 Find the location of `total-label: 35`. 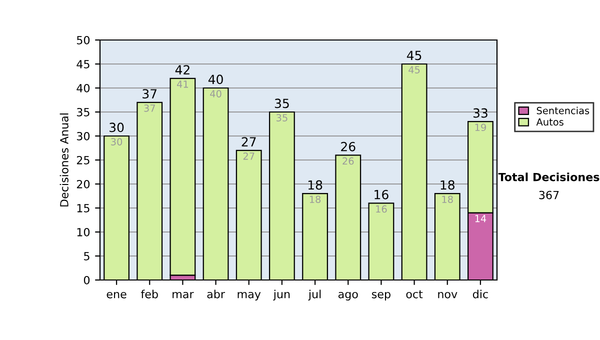

total-label: 35 is located at coordinates (281, 103).